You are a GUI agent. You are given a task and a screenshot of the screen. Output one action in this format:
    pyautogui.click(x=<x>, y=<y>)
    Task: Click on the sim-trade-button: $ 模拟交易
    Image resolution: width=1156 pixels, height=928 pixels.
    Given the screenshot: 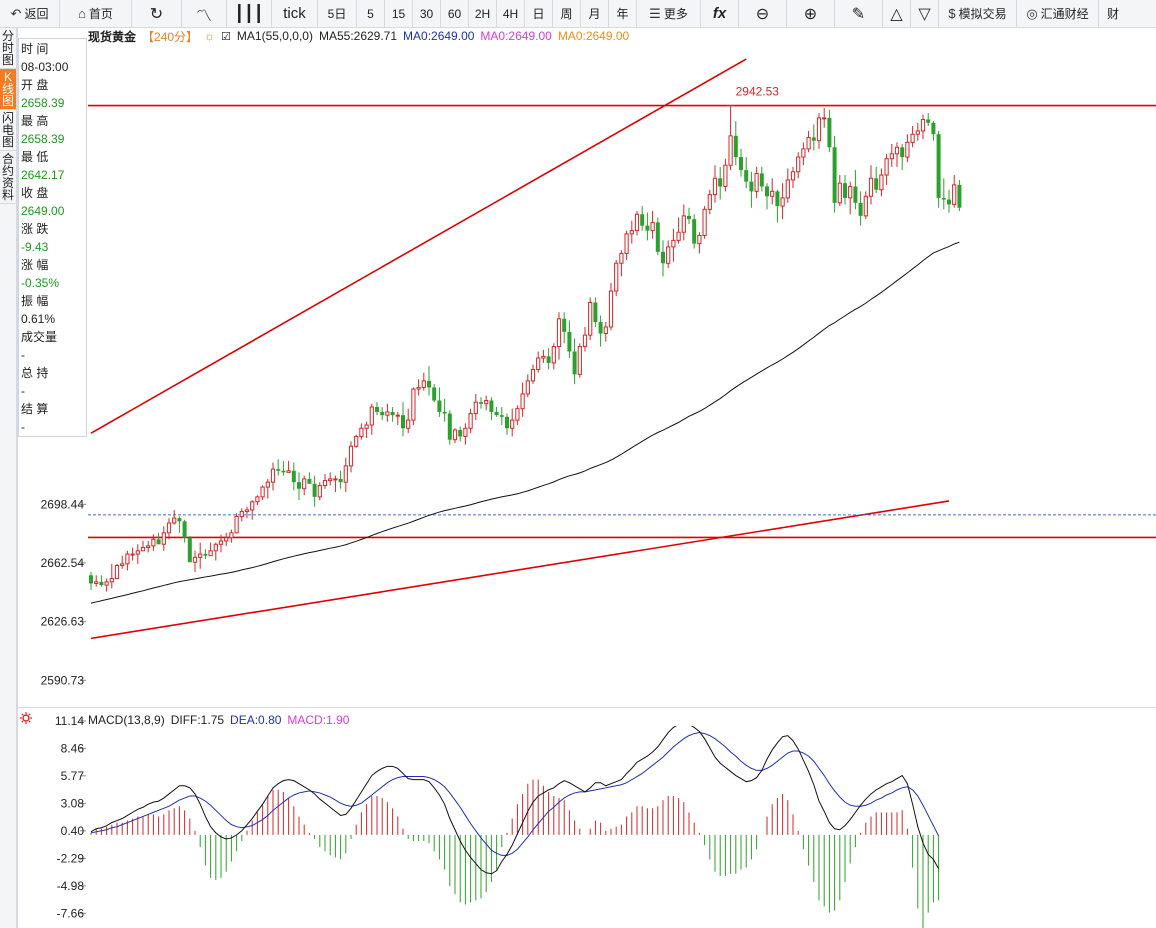 What is the action you would take?
    pyautogui.click(x=978, y=13)
    